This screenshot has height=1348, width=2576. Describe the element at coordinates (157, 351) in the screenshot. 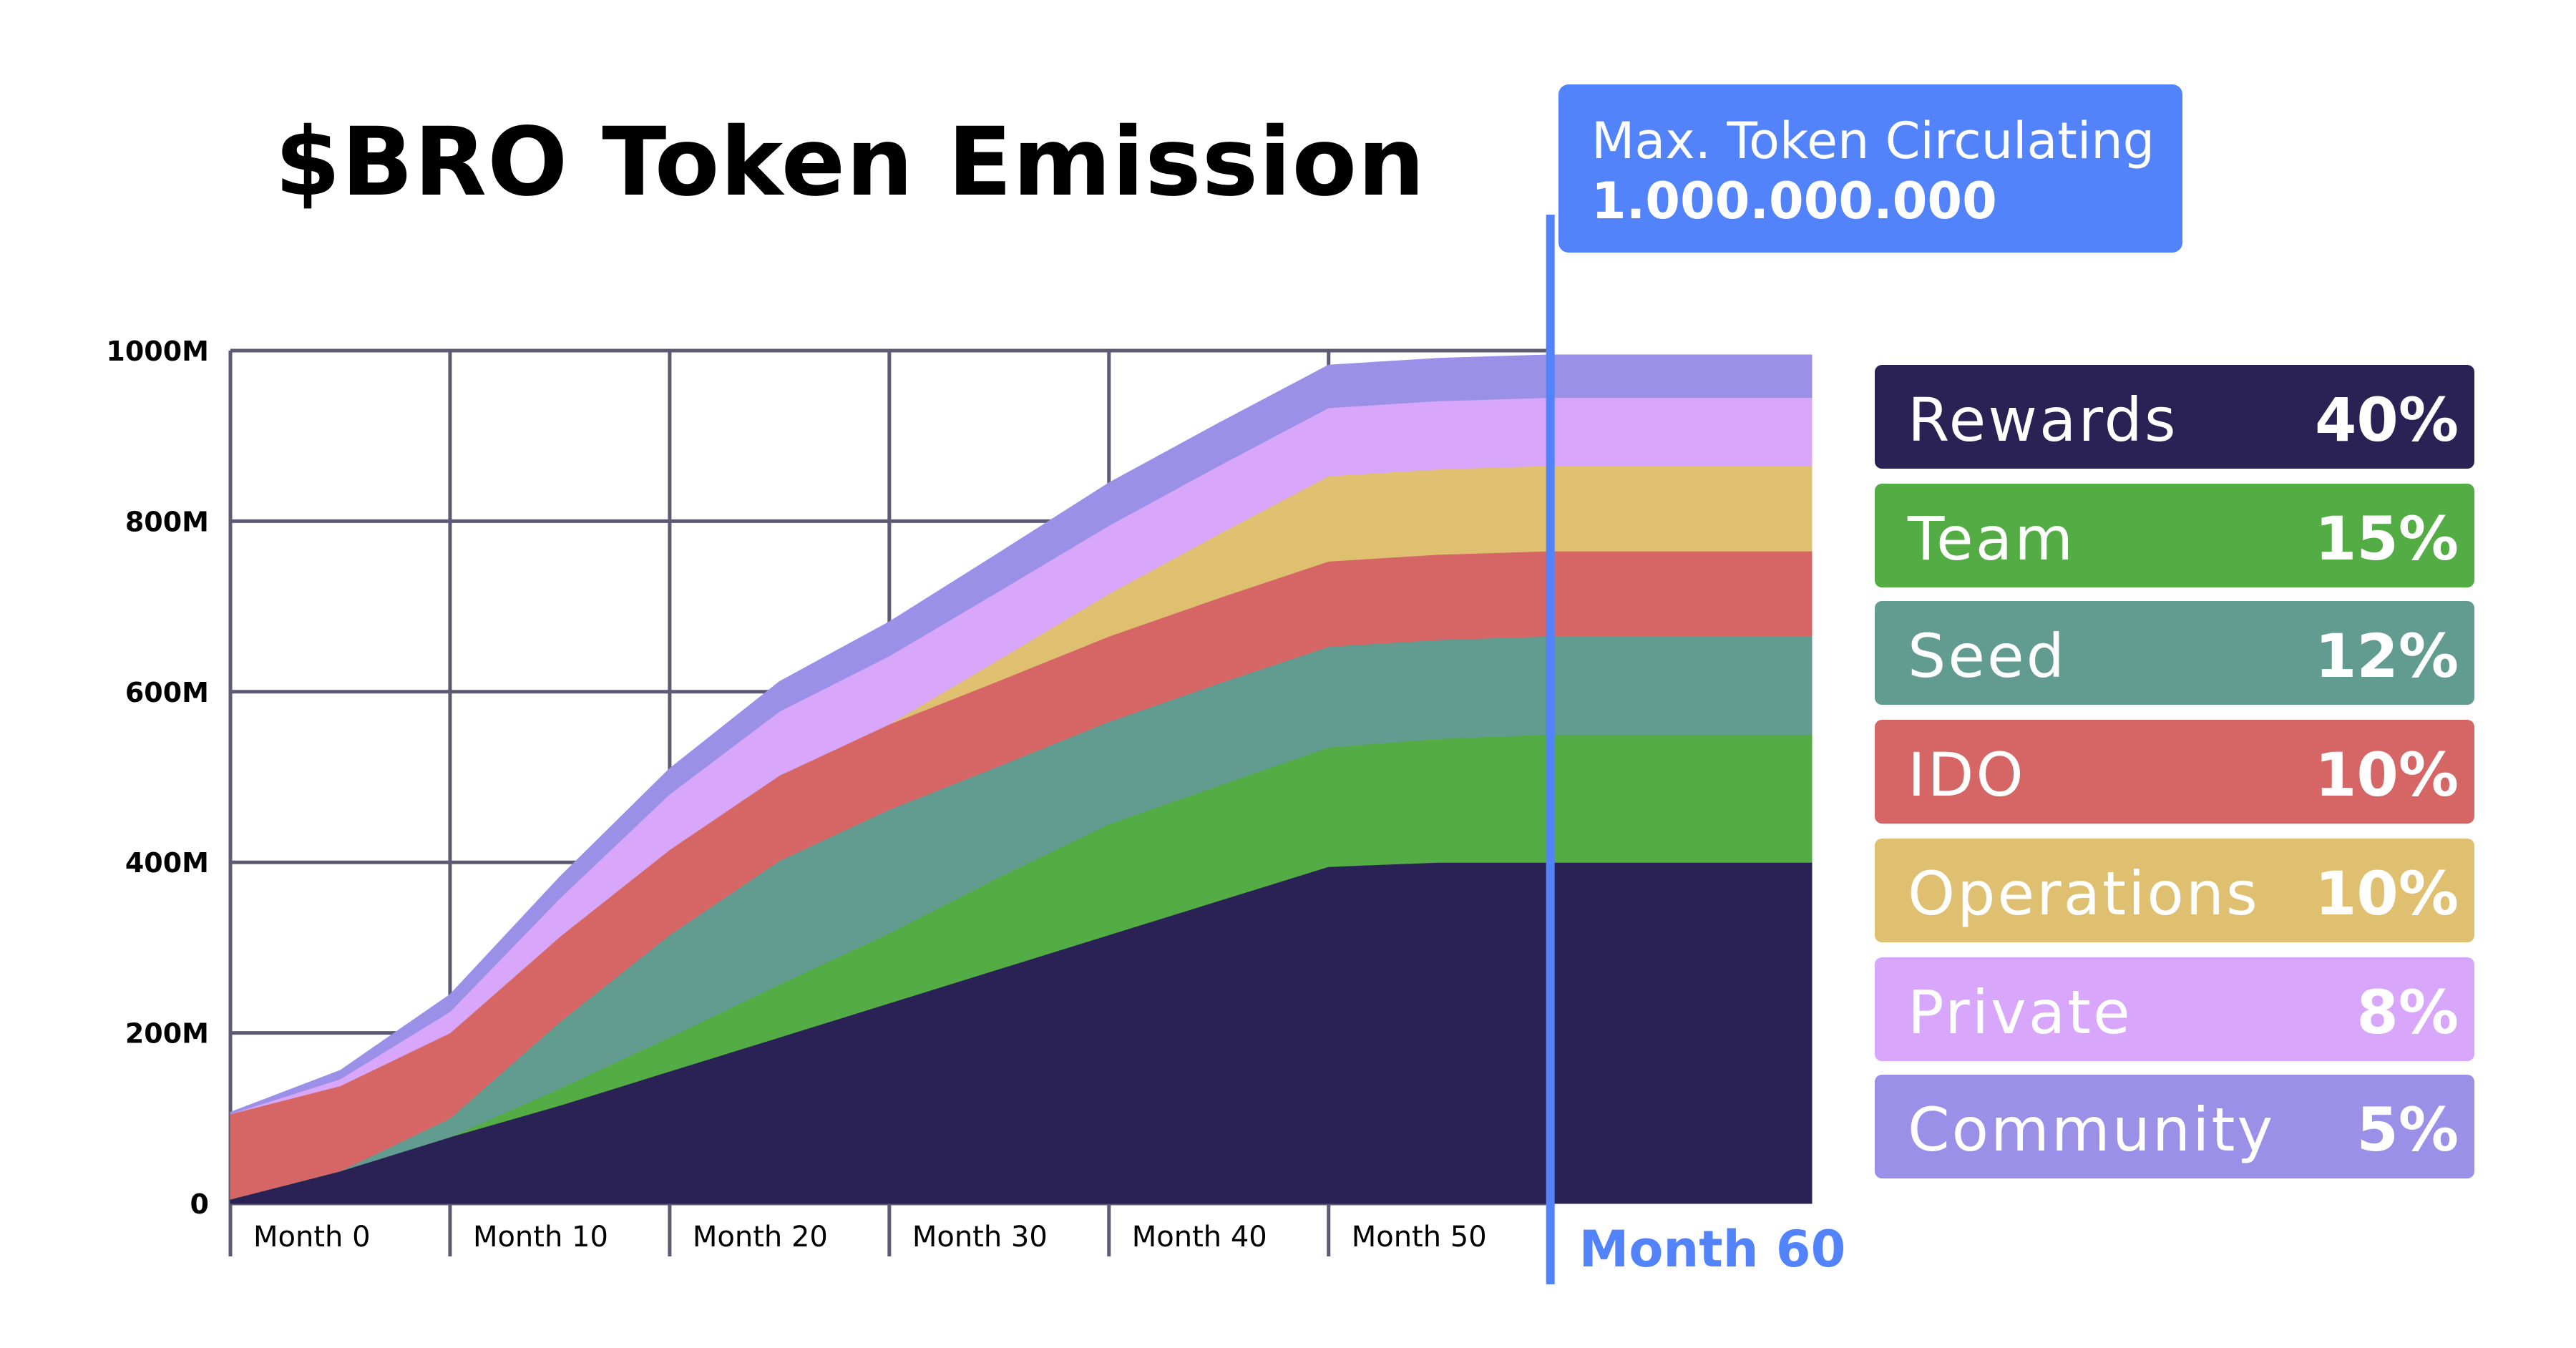

I see `y-tick-label-1000: 1000M` at that location.